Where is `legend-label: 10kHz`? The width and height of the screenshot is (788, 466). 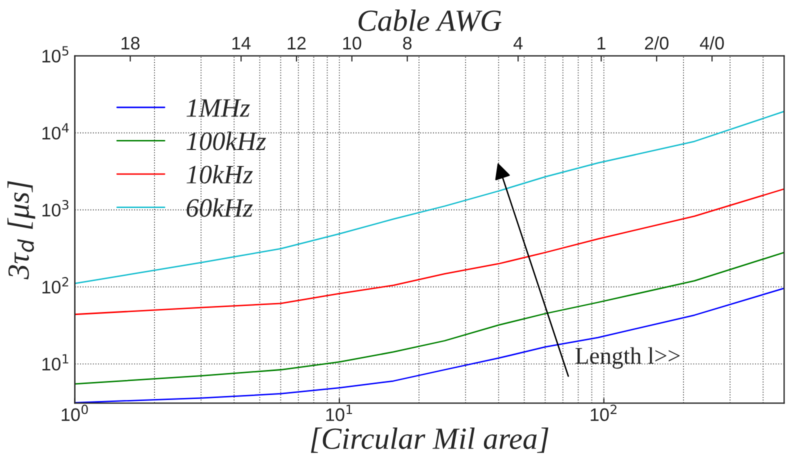
legend-label: 10kHz is located at coordinates (219, 174).